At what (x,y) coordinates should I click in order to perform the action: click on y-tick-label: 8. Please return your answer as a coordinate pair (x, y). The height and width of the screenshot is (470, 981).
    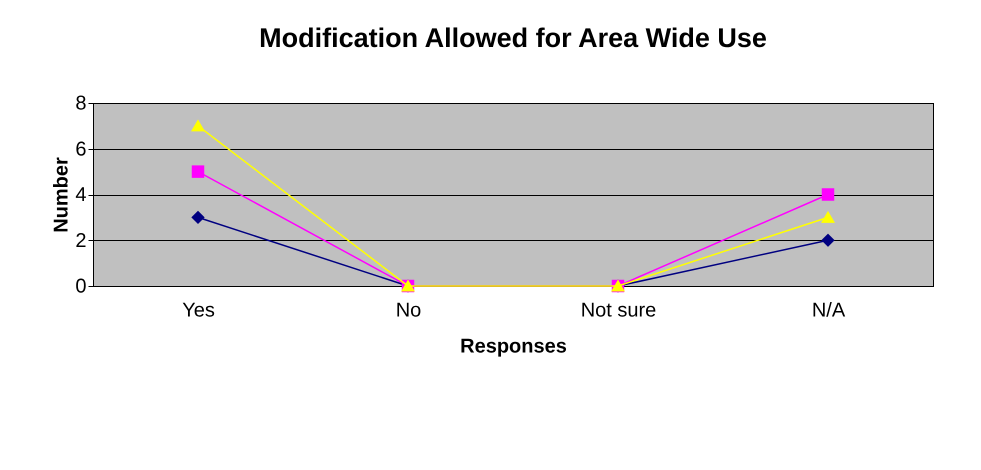
    Looking at the image, I should click on (80, 103).